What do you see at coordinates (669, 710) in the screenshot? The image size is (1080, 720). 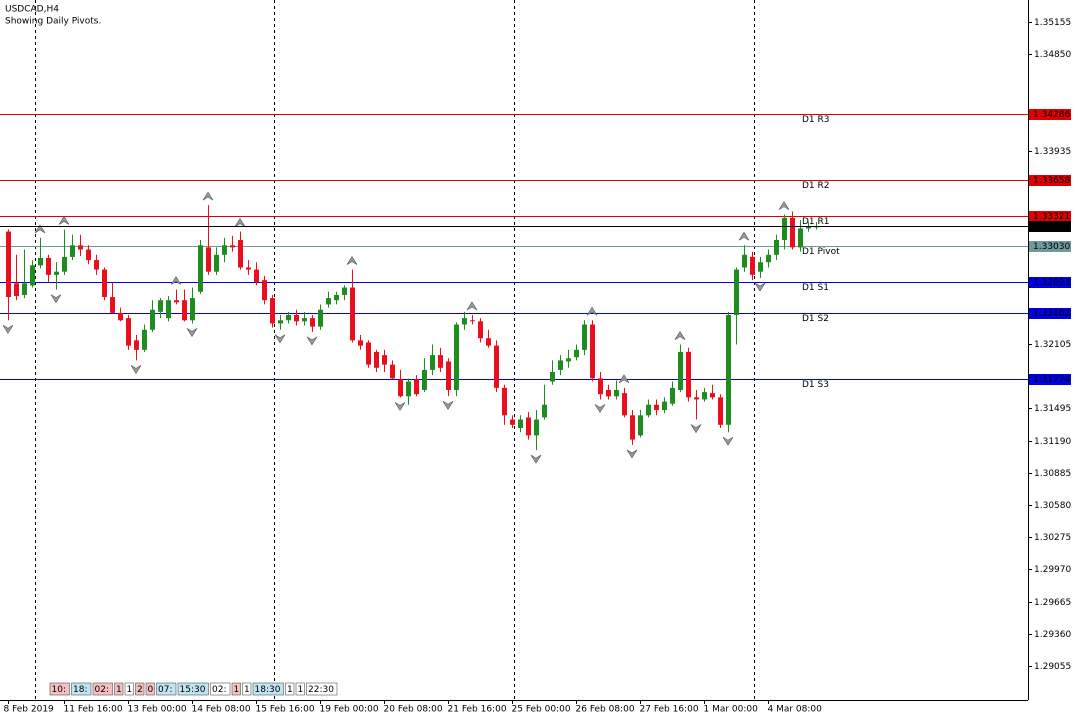 I see `x-tick-label: 27 Feb 16:00` at bounding box center [669, 710].